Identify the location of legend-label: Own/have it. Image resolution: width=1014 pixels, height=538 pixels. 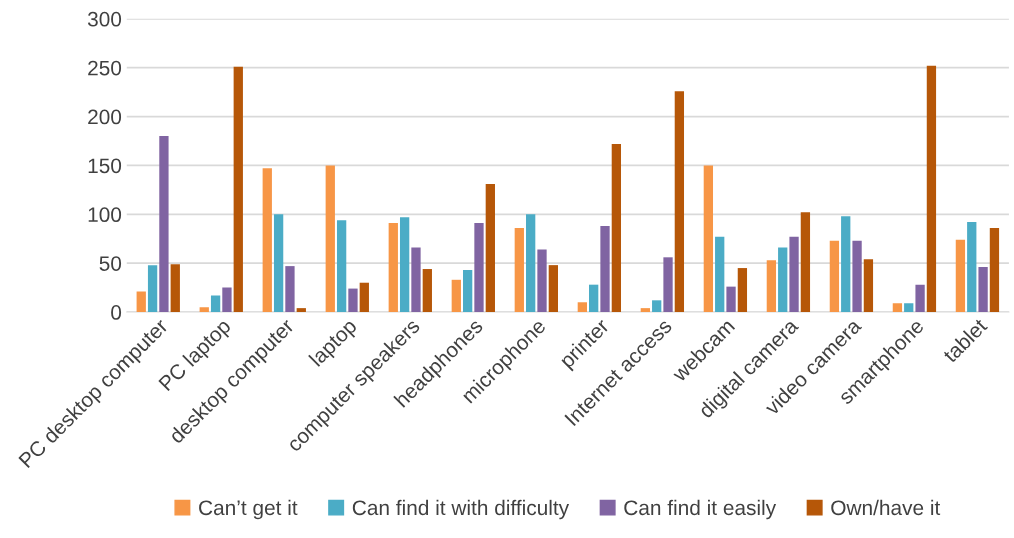
(886, 507).